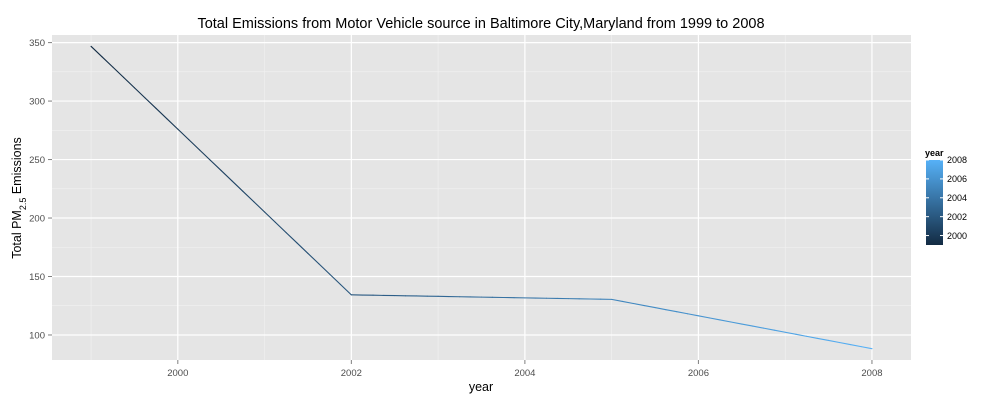 Image resolution: width=1000 pixels, height=400 pixels. I want to click on x-axis-title: year, so click(481, 387).